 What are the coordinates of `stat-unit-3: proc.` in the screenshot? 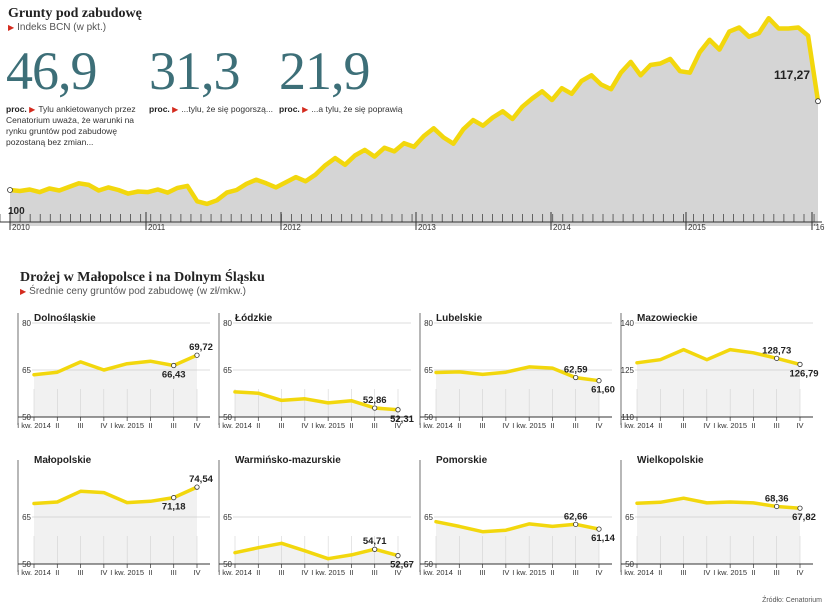 It's located at (289, 109).